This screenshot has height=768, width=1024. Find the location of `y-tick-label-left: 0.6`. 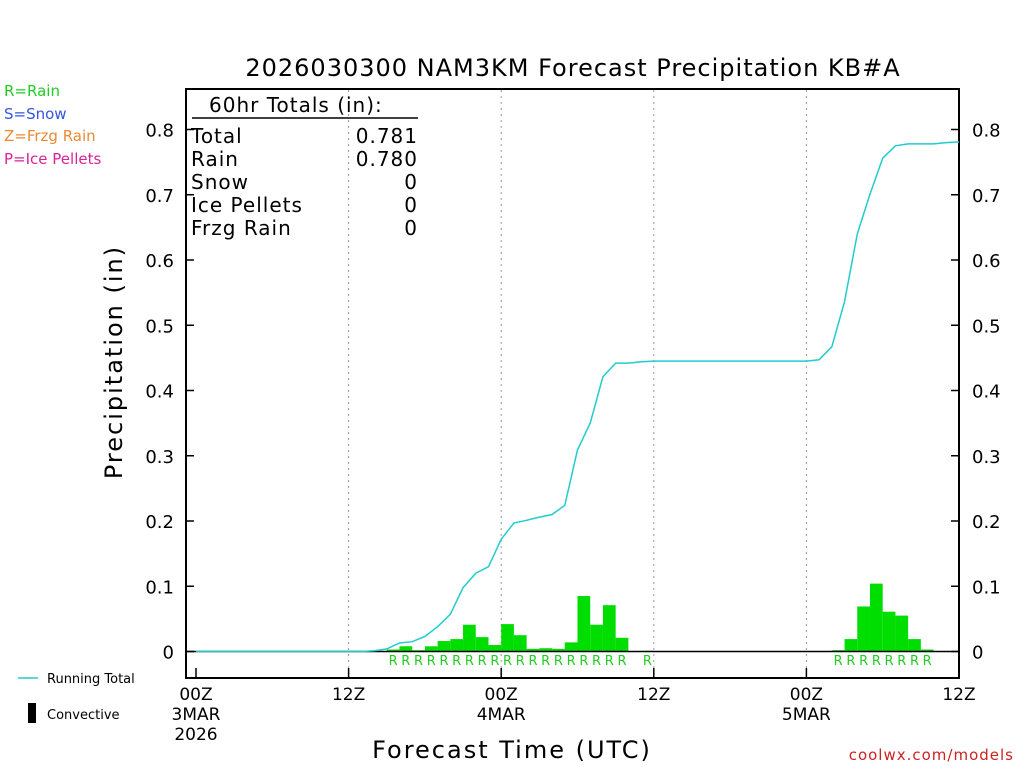

y-tick-label-left: 0.6 is located at coordinates (159, 261).